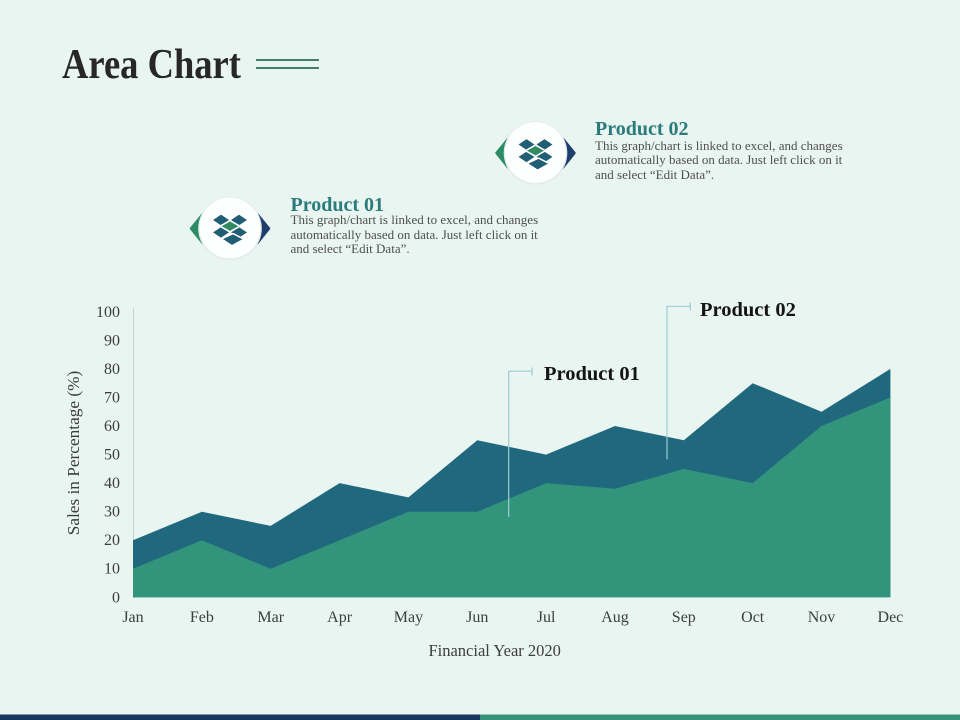 This screenshot has width=960, height=720. Describe the element at coordinates (684, 617) in the screenshot. I see `svg-text: Sep` at that location.